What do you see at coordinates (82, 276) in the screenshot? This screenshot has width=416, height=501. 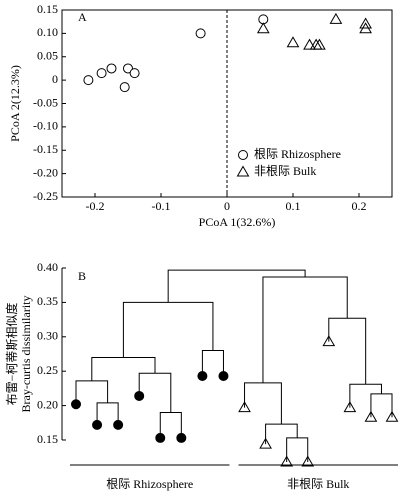 I see `panel-label: B` at bounding box center [82, 276].